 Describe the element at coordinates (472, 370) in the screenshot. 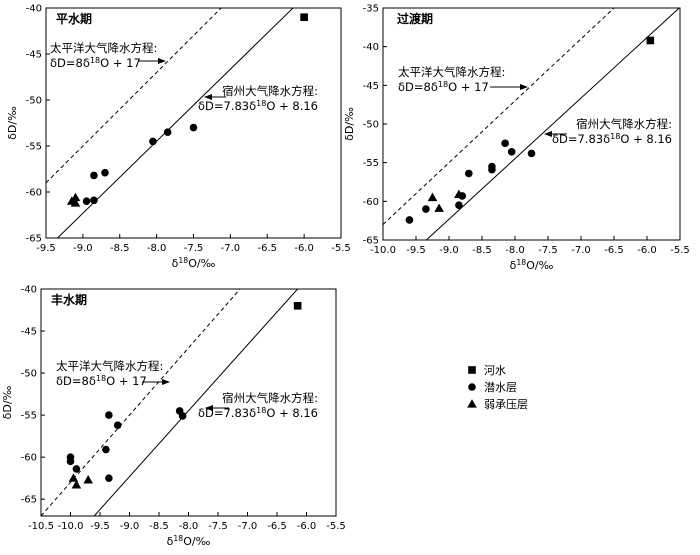

I see `legend-marker-square` at that location.